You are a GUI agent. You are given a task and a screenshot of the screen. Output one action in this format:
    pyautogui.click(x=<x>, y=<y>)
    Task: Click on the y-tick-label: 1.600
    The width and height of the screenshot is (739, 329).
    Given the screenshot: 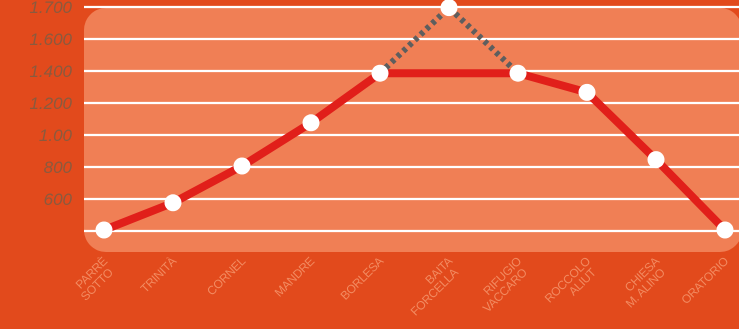 What is the action you would take?
    pyautogui.click(x=50, y=39)
    